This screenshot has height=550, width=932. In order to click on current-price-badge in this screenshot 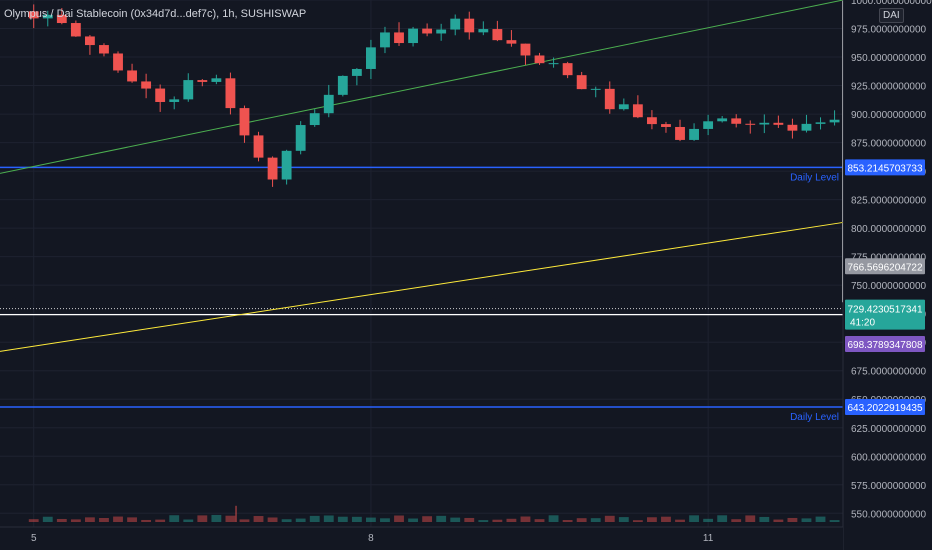, I will do `click(885, 314)`.